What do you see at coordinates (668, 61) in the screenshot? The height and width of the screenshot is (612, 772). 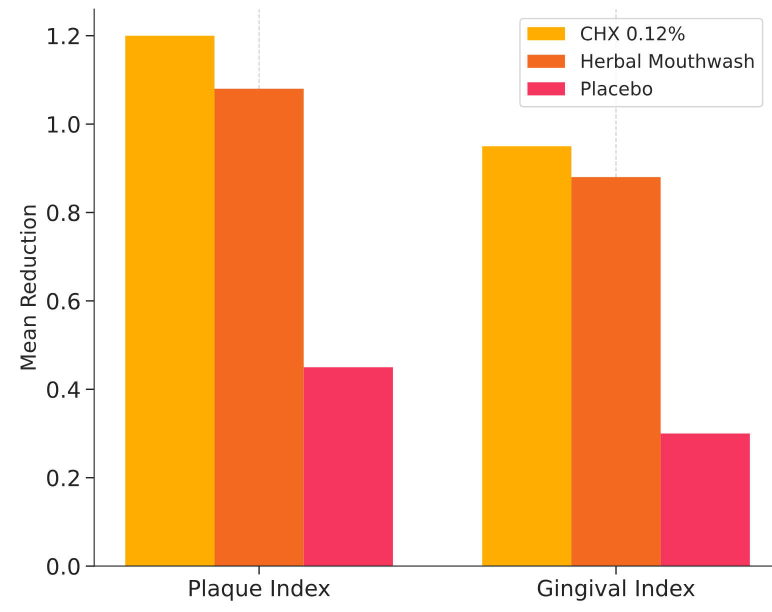 I see `legend-label: Herbal Mouthwash` at bounding box center [668, 61].